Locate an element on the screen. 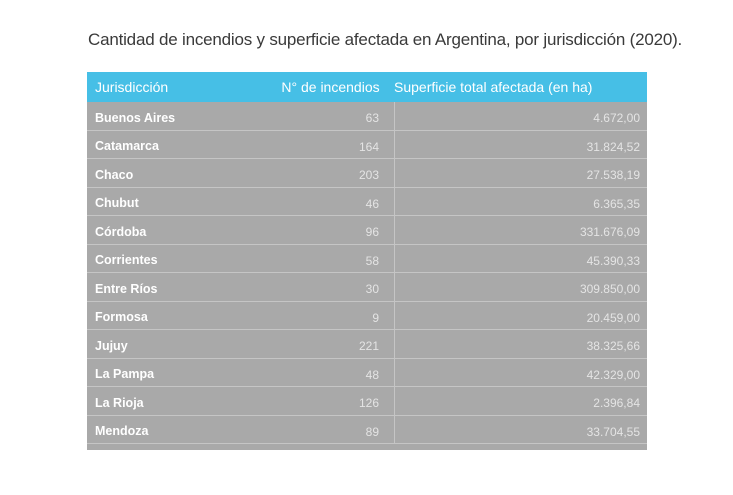 Image resolution: width=733 pixels, height=495 pixels. table-row: Formosa 9 20.459,00 is located at coordinates (367, 315).